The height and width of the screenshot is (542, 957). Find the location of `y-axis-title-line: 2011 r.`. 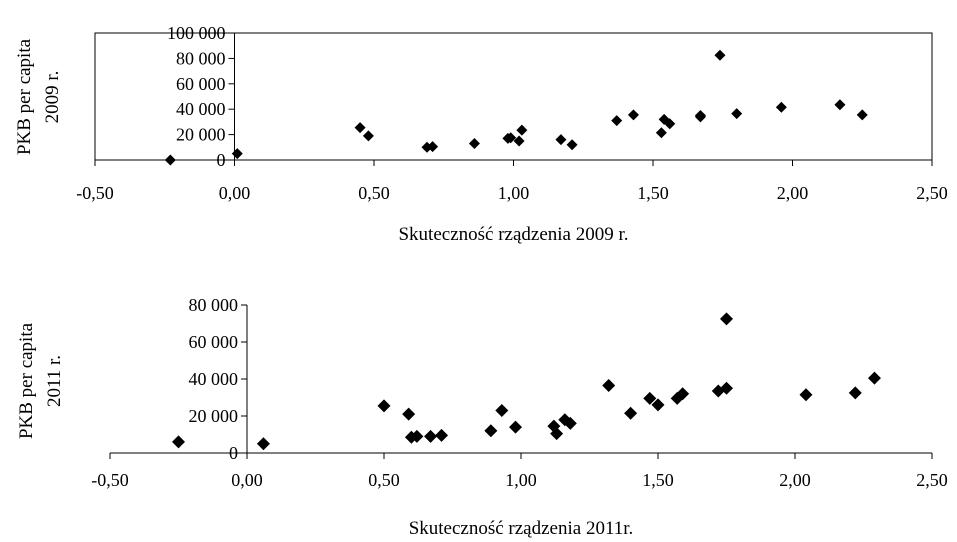

y-axis-title-line: 2011 r. is located at coordinates (54, 381).